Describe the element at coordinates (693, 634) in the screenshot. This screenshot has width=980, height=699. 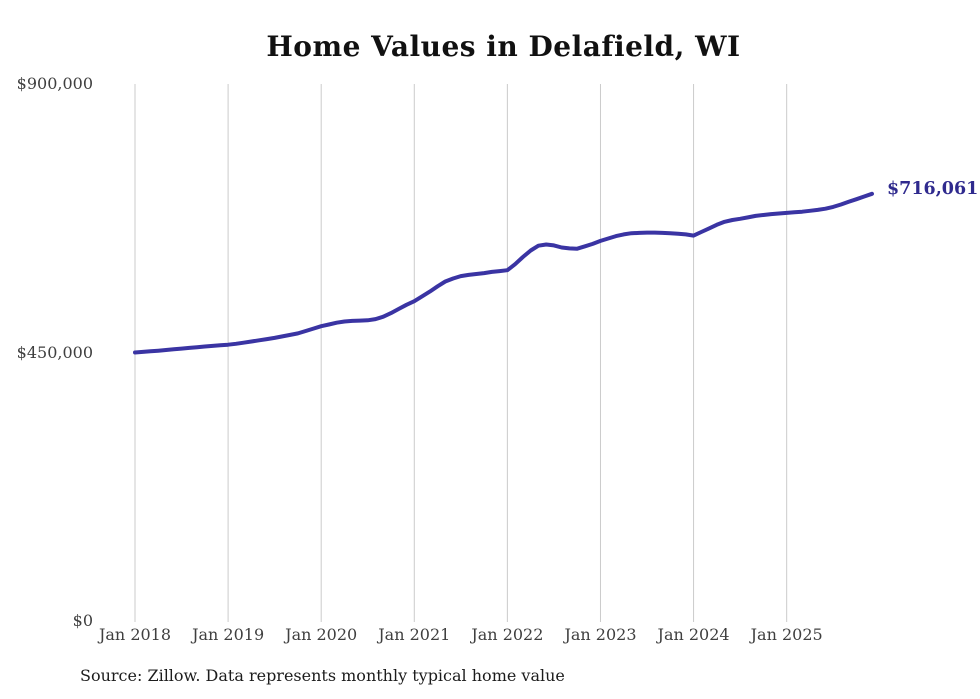
I see `x-tick-label: Jan 2024` at that location.